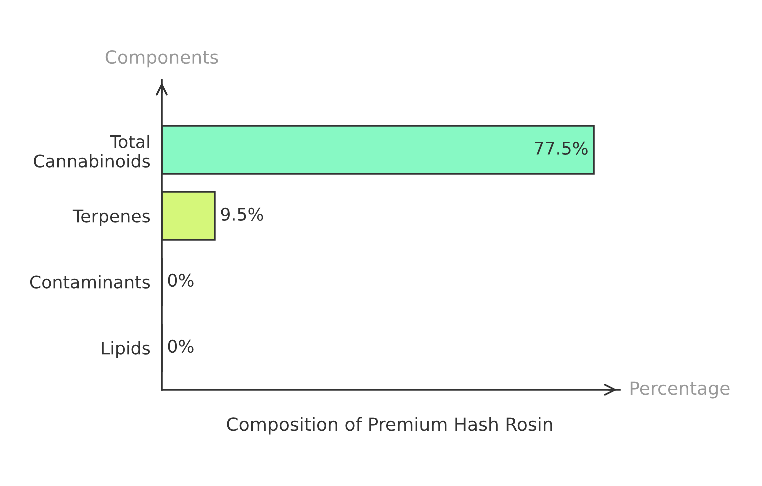  What do you see at coordinates (561, 149) in the screenshot?
I see `data-label: 77.5%` at bounding box center [561, 149].